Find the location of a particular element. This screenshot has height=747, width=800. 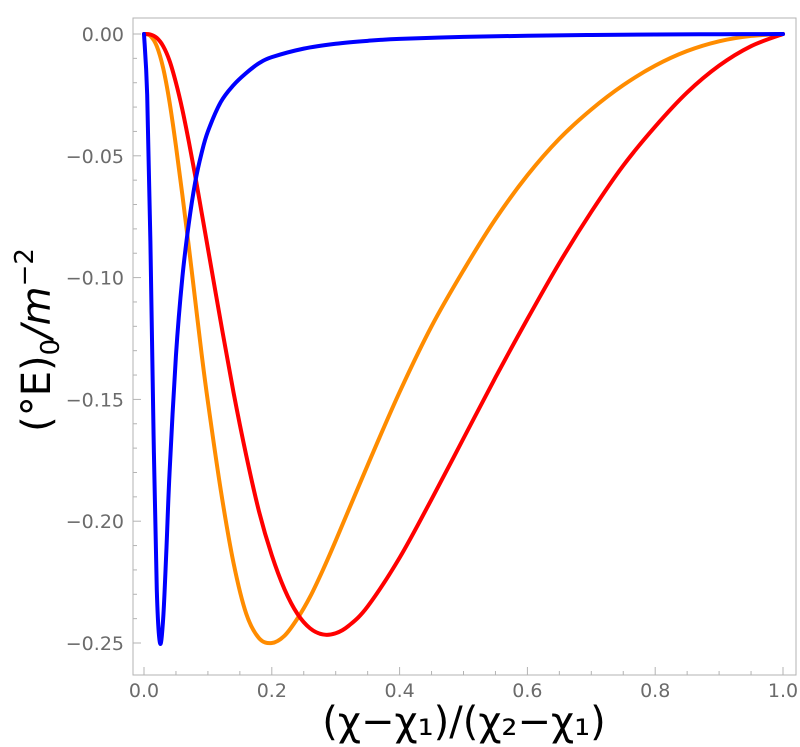

y-tick-label: −0.25 is located at coordinates (95, 644).